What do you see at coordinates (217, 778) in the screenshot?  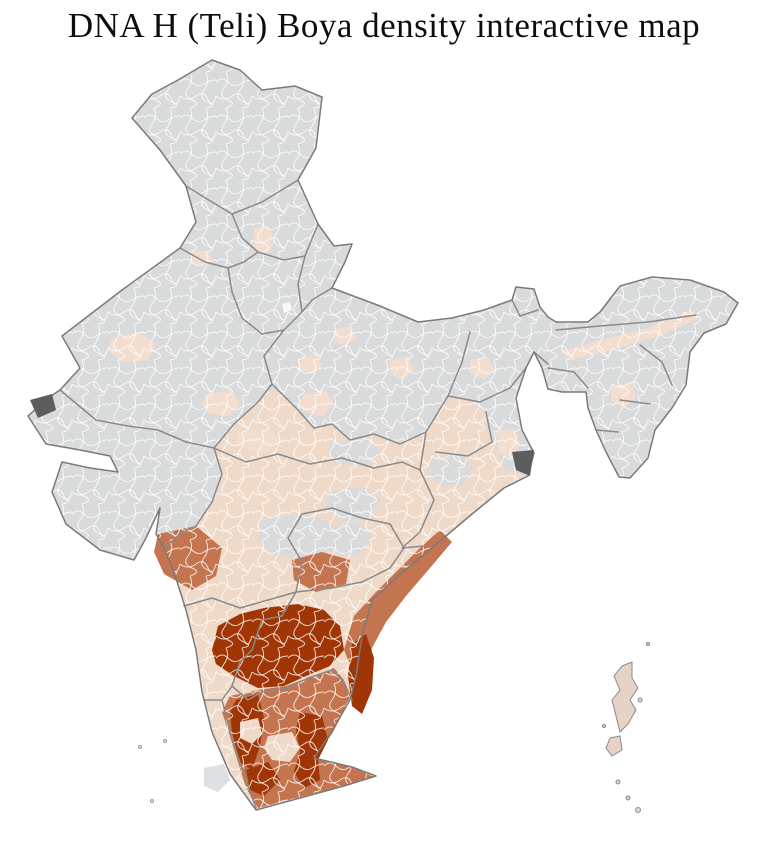 I see `region-kerala-gray` at bounding box center [217, 778].